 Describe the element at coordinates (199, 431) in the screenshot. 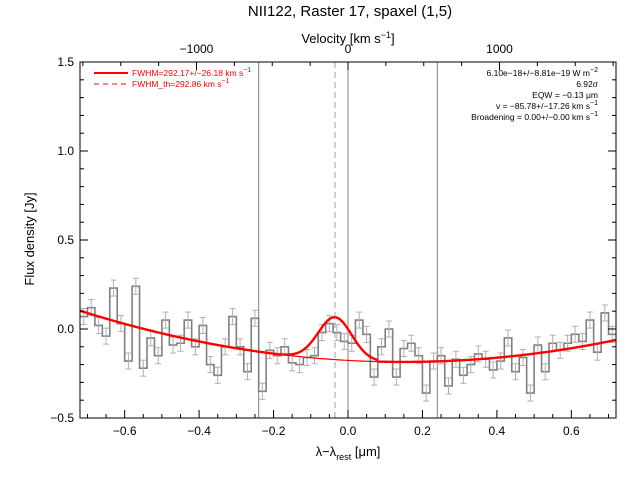

I see `x-tick-label: −0.4` at that location.